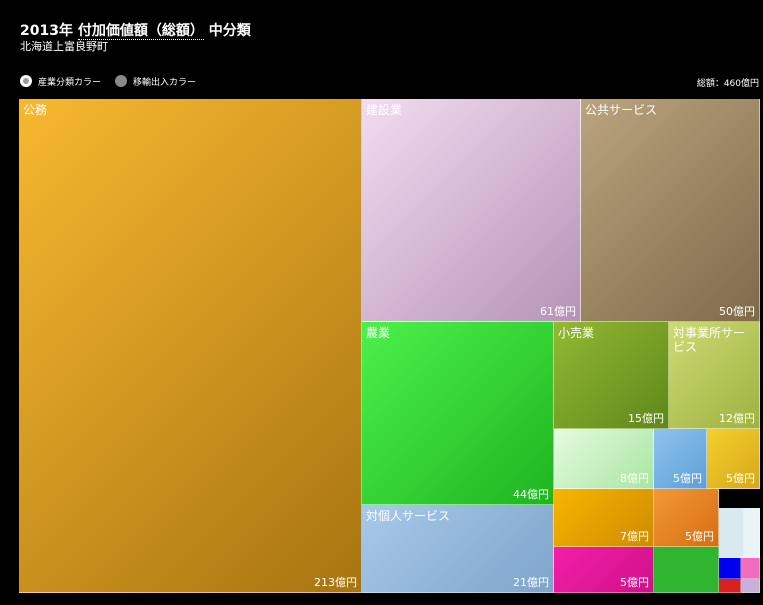 This screenshot has width=763, height=605. I want to click on cell-value-label: 7億円, so click(634, 536).